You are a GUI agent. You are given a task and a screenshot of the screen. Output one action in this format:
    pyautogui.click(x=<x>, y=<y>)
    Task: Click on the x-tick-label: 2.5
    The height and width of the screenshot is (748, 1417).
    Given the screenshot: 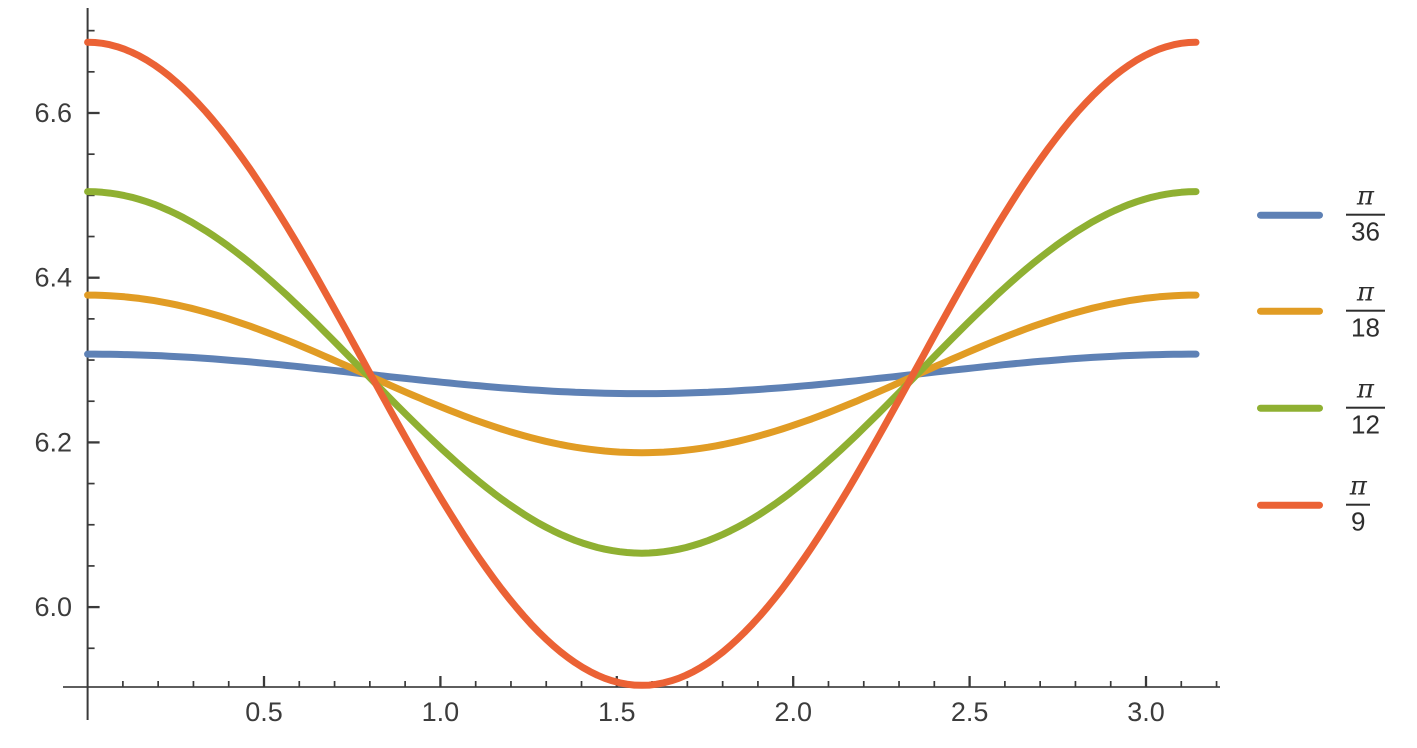 What is the action you would take?
    pyautogui.click(x=970, y=712)
    